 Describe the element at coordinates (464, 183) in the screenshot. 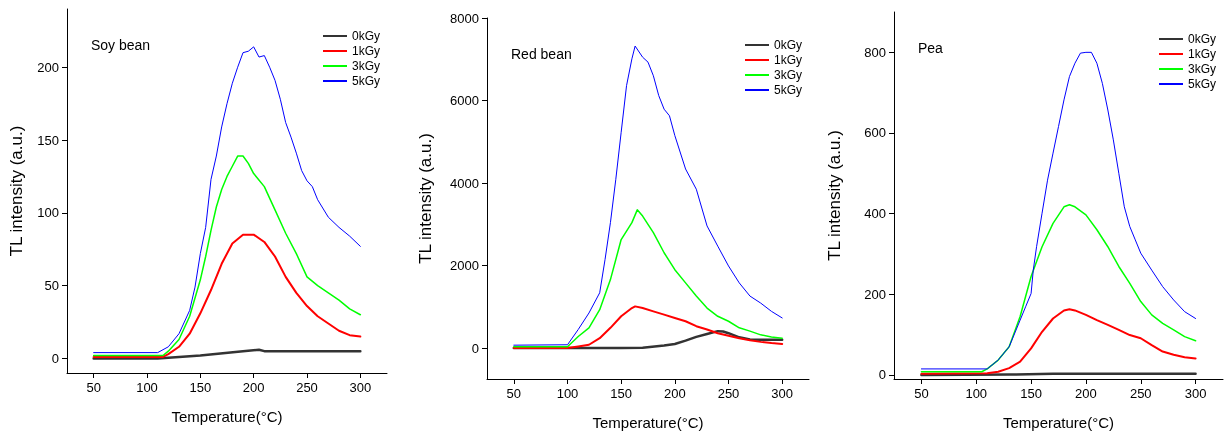

I see `y-tick-label: 4000` at that location.